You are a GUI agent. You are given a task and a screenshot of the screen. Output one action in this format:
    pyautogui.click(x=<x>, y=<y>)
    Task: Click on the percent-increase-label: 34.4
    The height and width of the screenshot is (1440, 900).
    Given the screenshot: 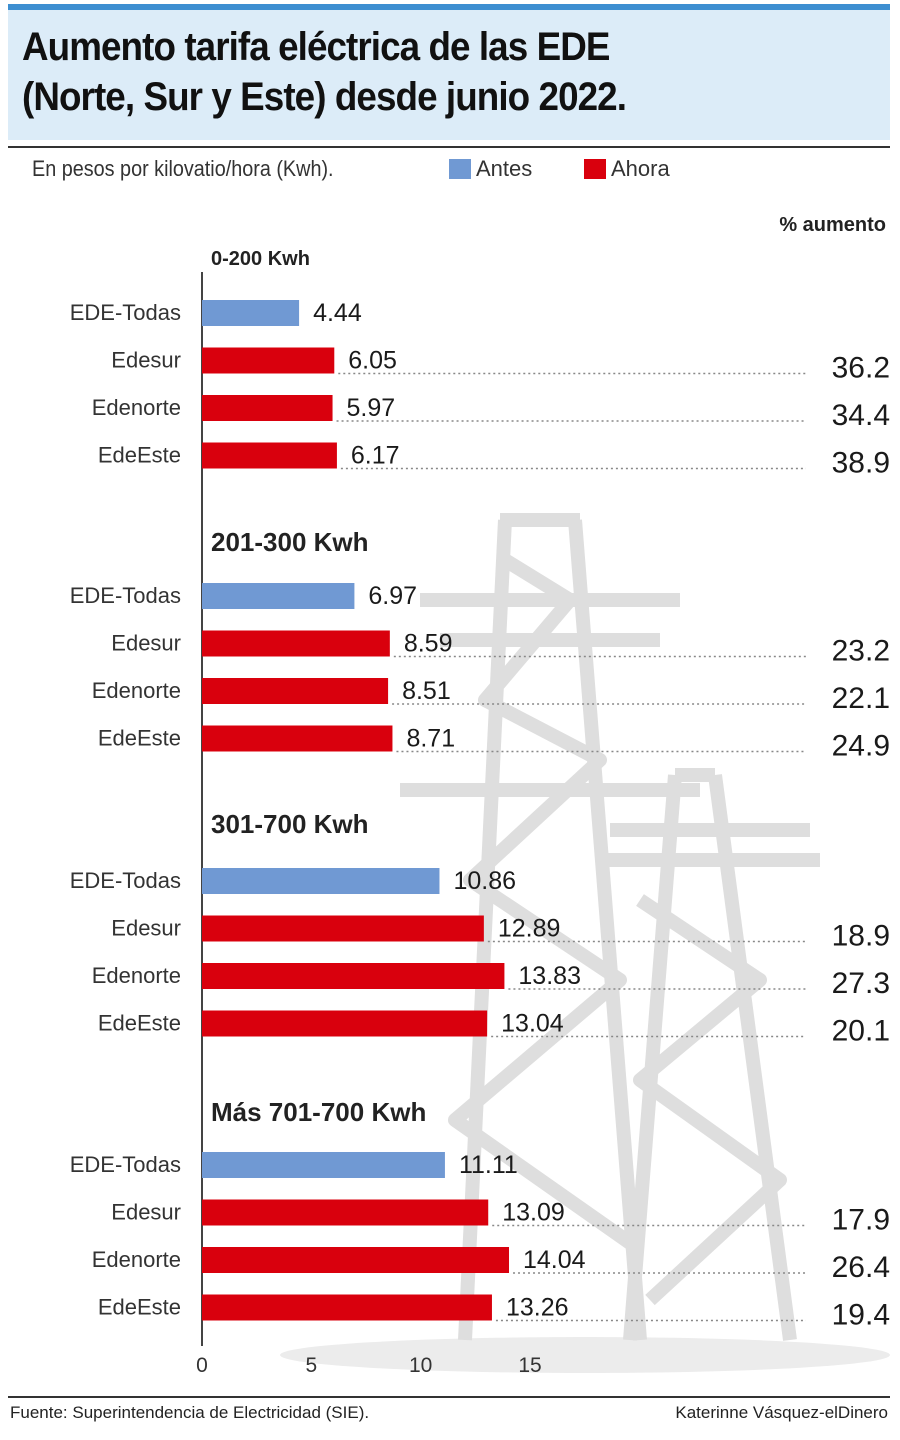 What is the action you would take?
    pyautogui.click(x=861, y=415)
    